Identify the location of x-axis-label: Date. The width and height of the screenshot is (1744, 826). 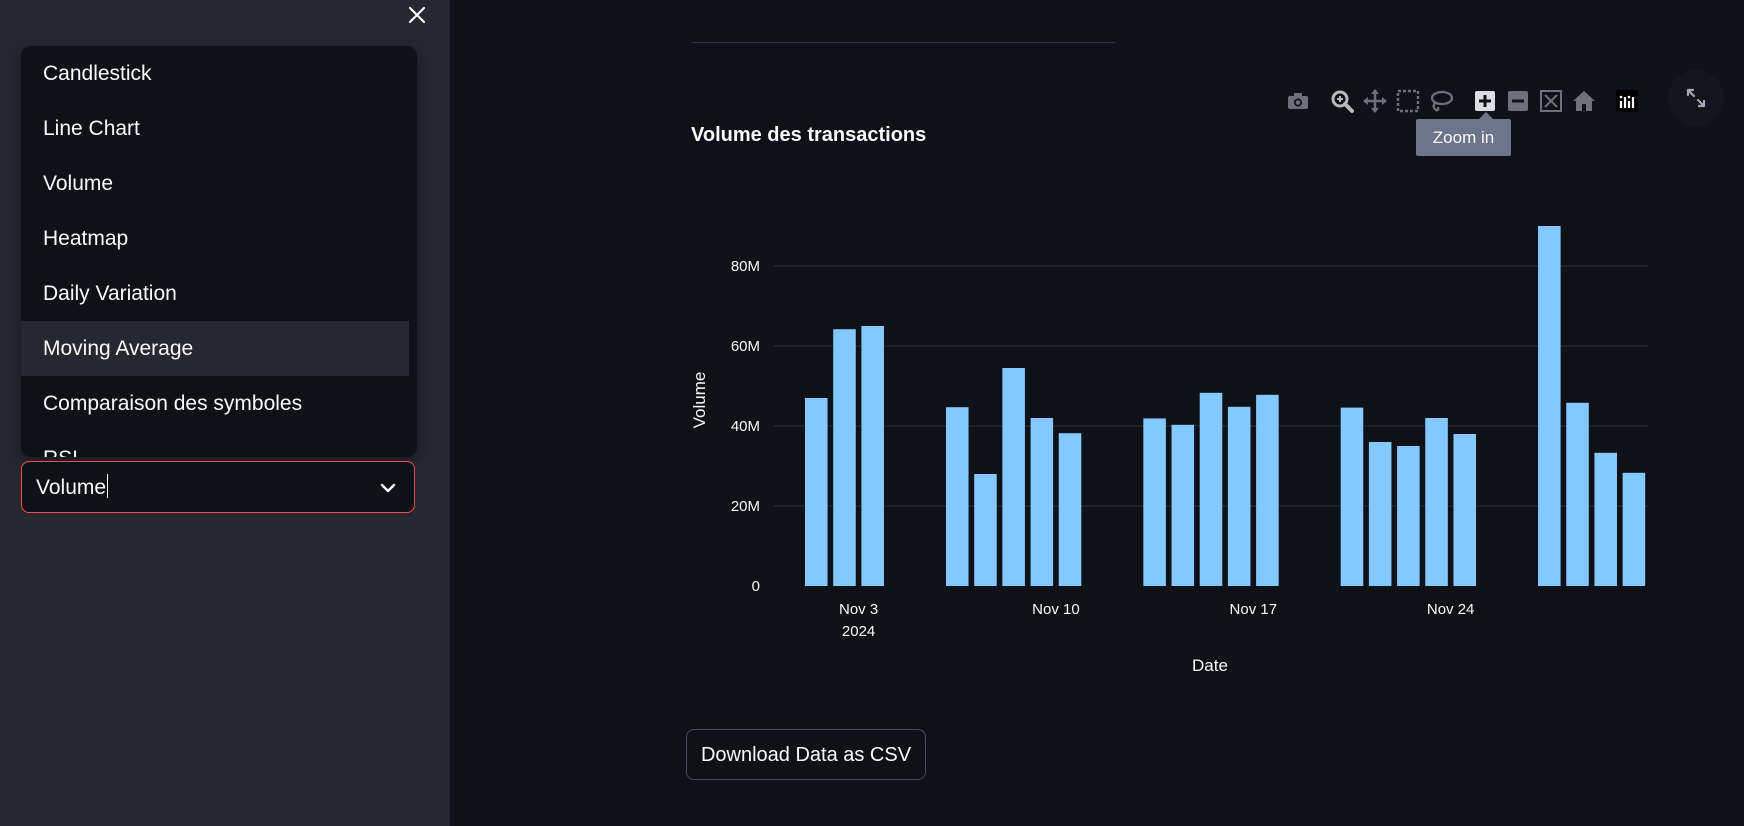
(1210, 665).